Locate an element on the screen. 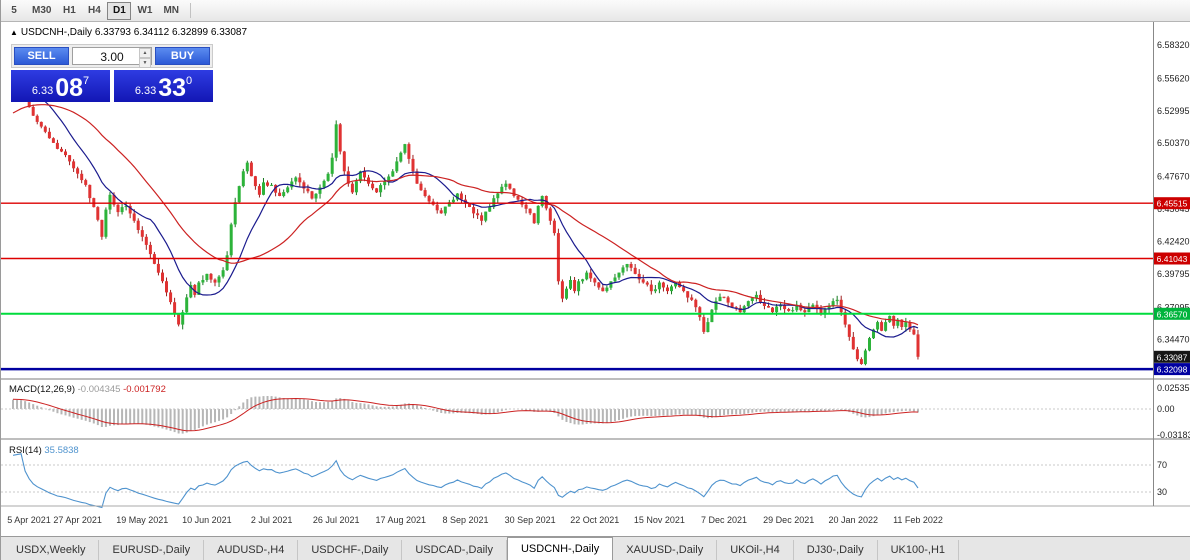 The height and width of the screenshot is (560, 1190). chart-tab-usdchf-daily: USDCHF-,Daily is located at coordinates (350, 550).